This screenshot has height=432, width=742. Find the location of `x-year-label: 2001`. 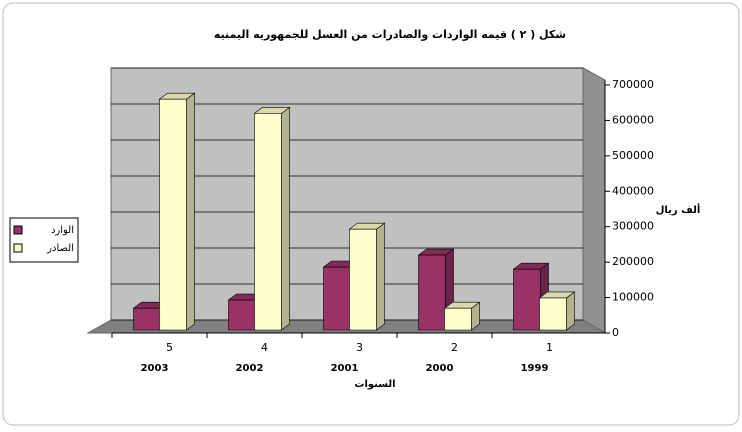

x-year-label: 2001 is located at coordinates (345, 368).